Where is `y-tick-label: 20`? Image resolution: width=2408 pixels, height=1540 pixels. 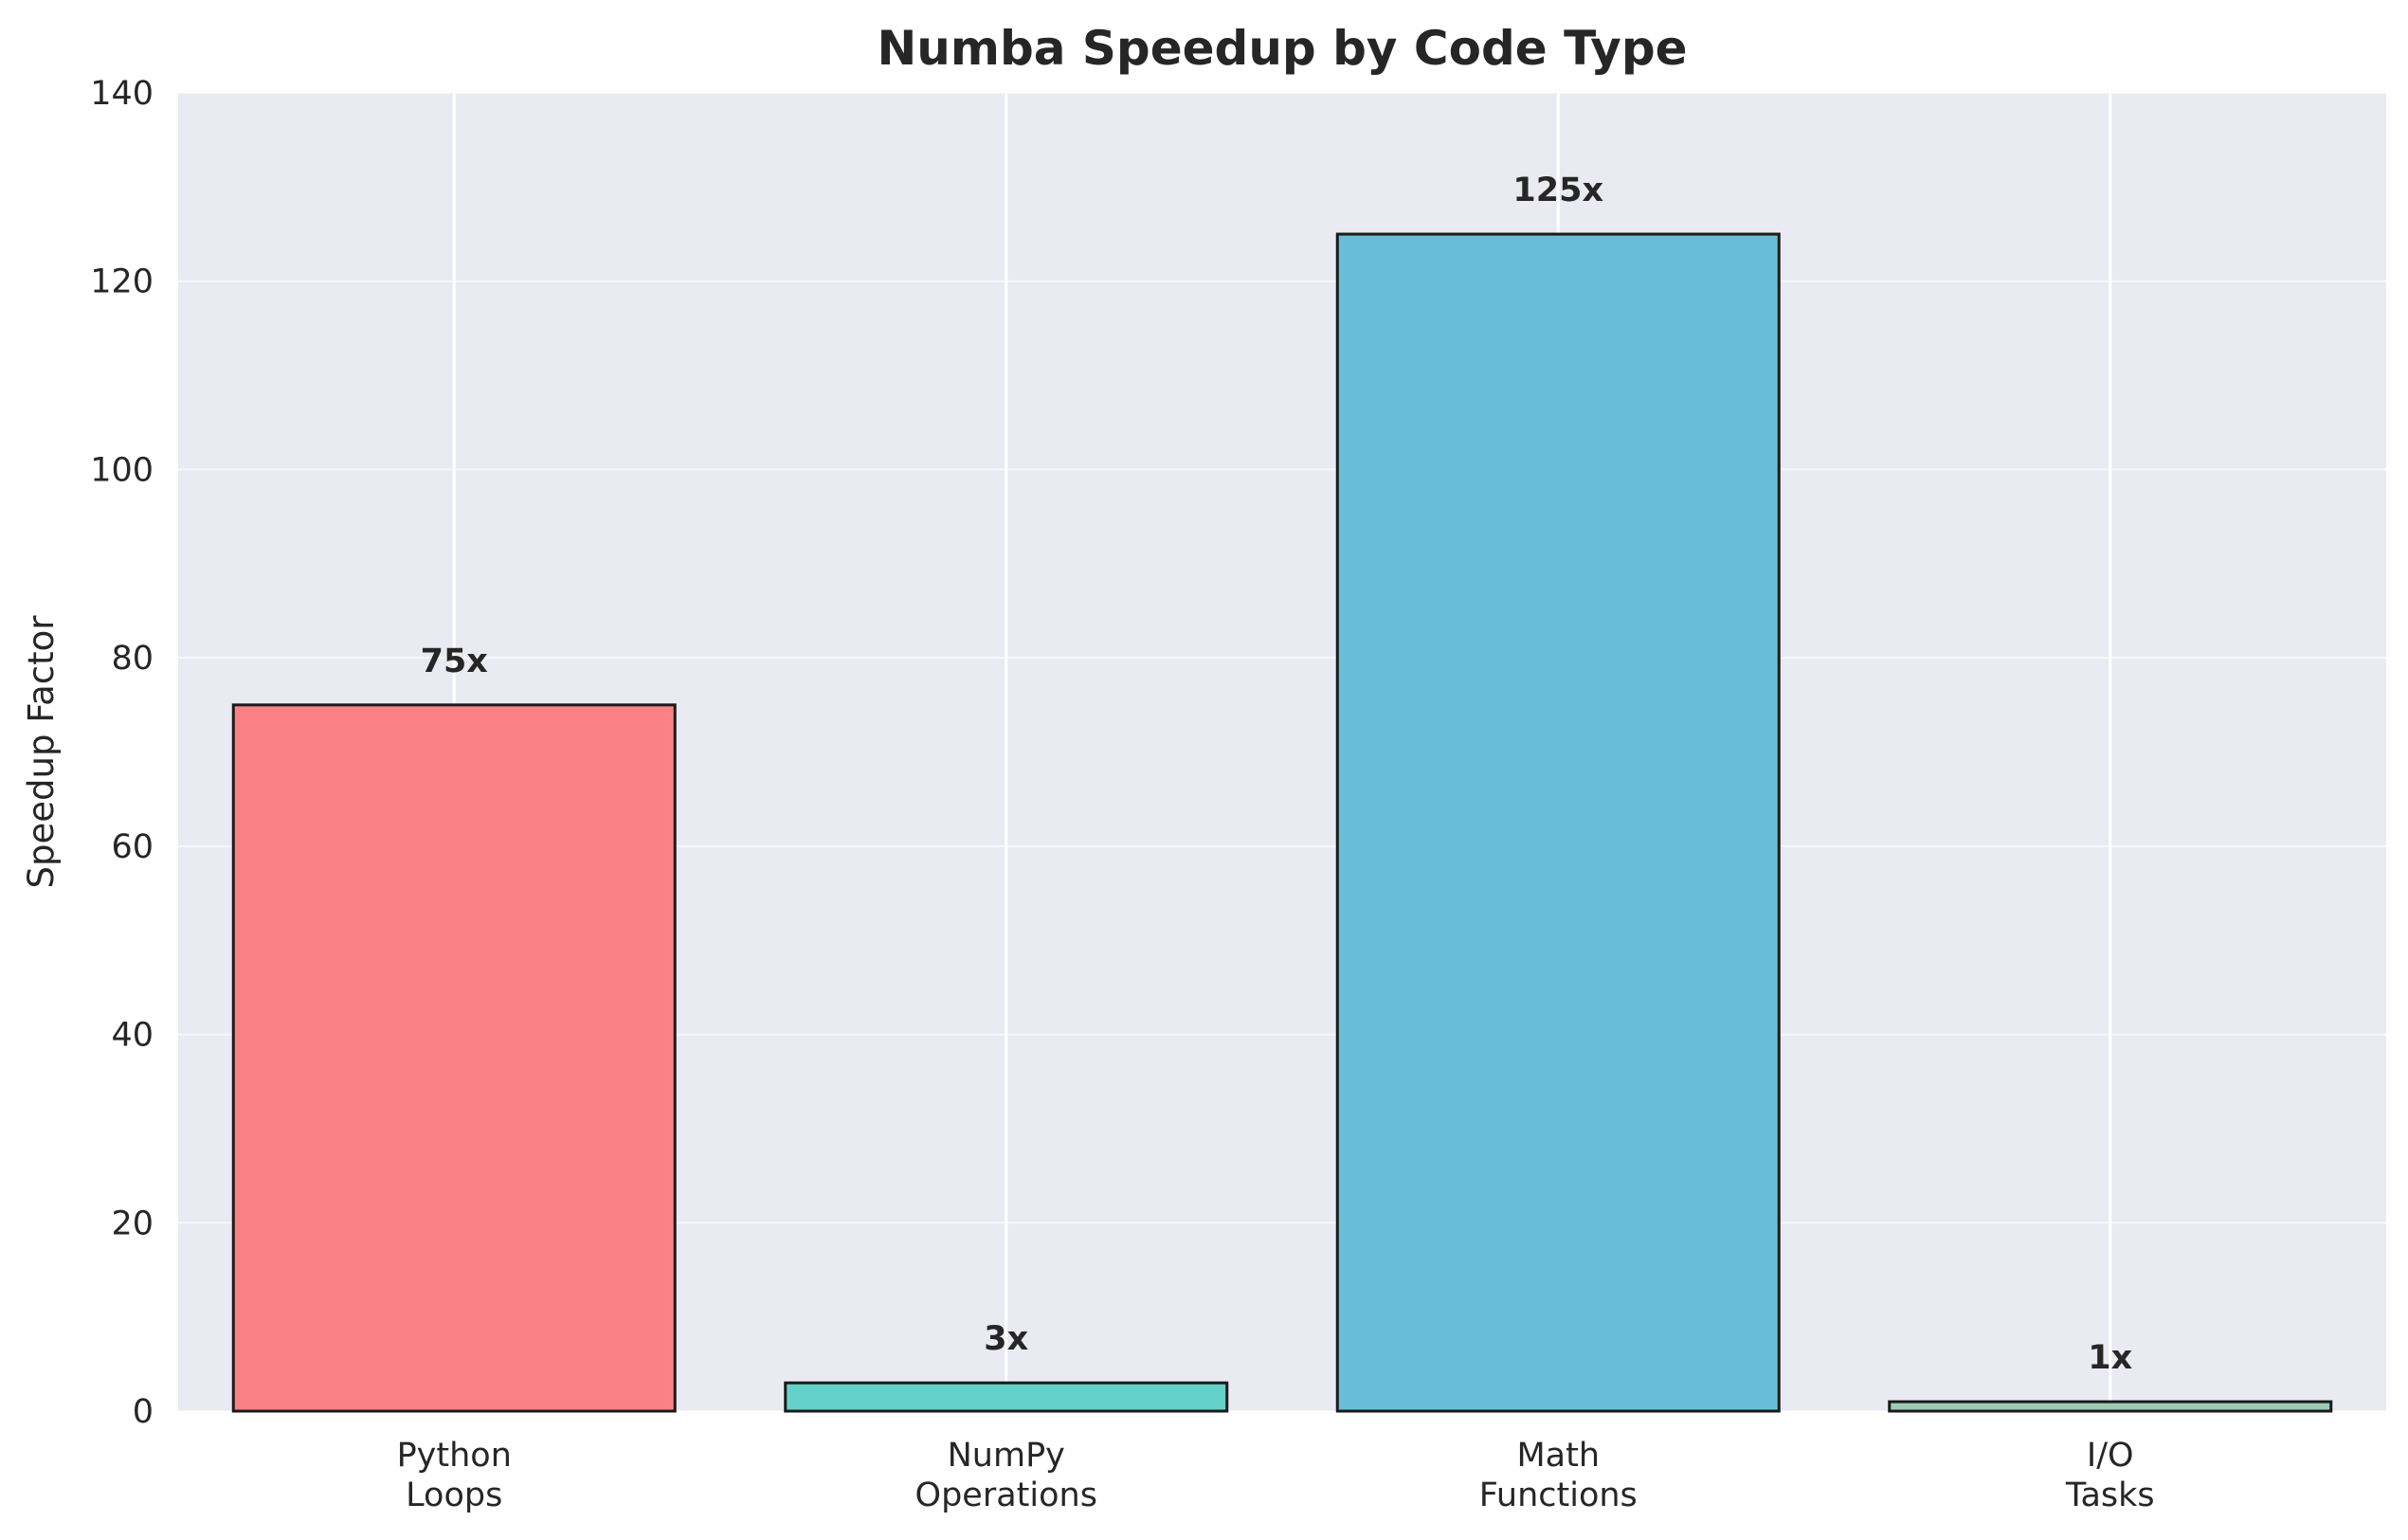
y-tick-label: 20 is located at coordinates (133, 1224).